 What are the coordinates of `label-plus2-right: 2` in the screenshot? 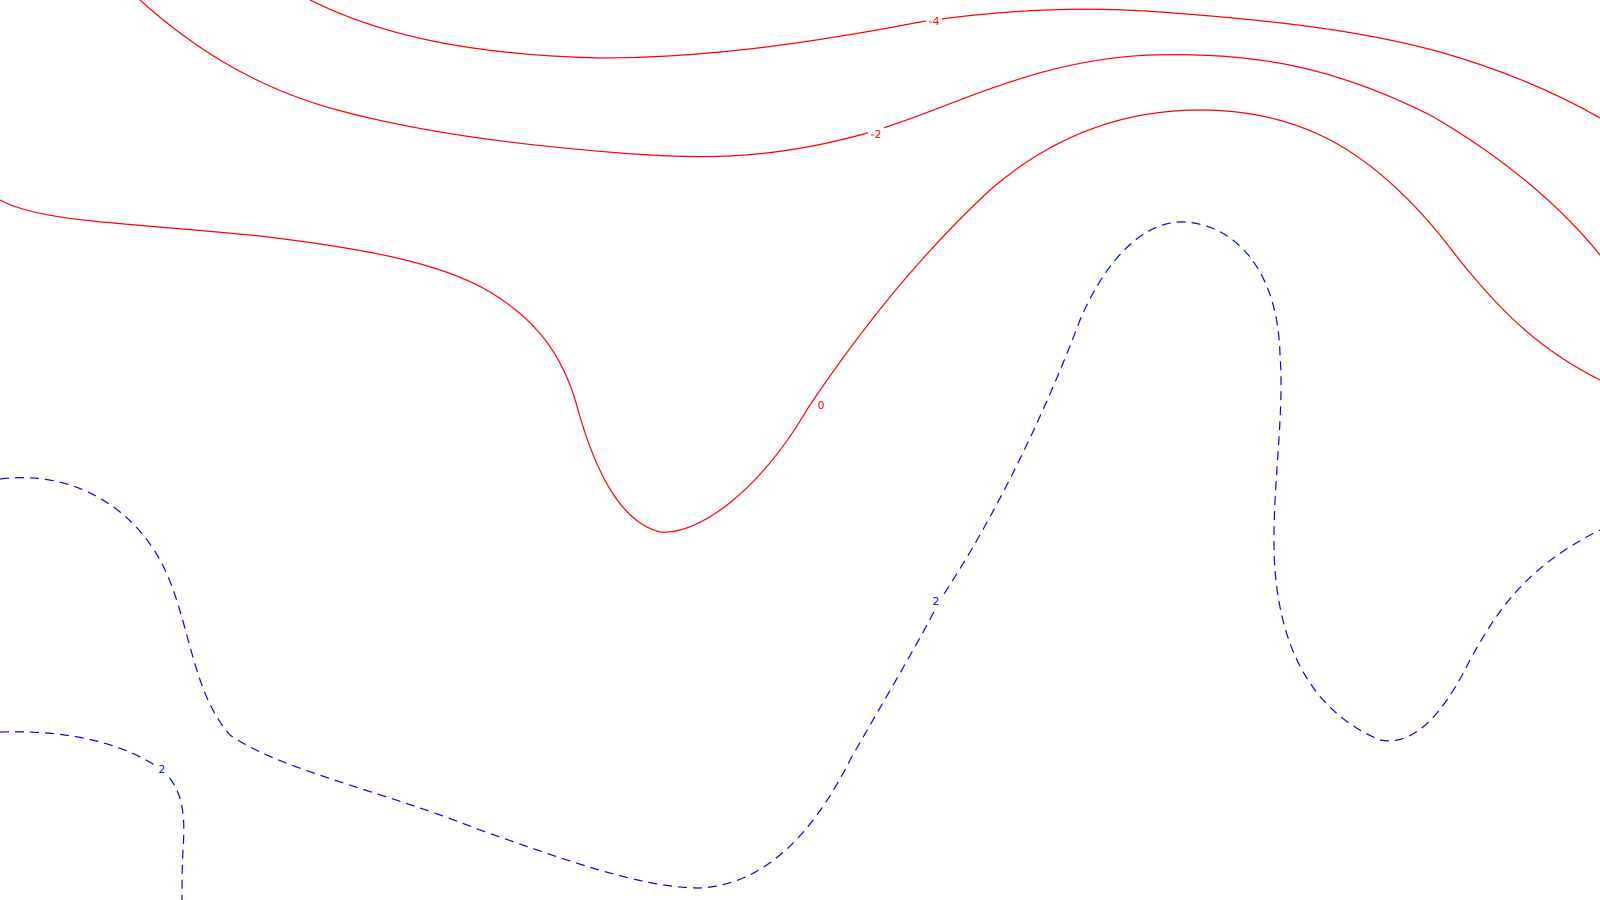 It's located at (936, 602).